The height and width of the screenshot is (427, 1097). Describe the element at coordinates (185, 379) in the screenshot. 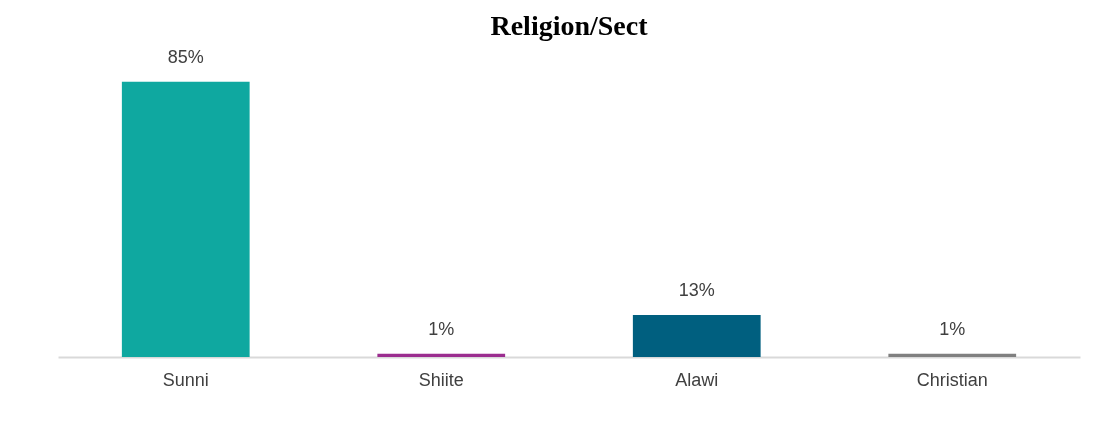

I see `x-tick-label: Sunni` at that location.